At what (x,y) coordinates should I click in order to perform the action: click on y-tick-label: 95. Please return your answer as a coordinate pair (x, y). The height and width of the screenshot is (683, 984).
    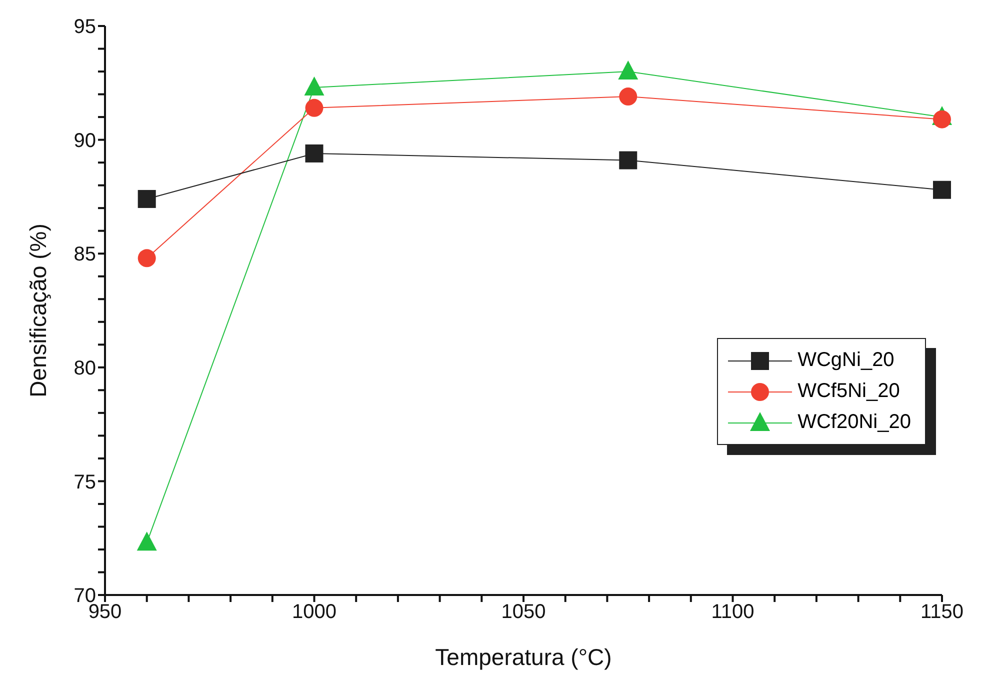
    Looking at the image, I should click on (85, 27).